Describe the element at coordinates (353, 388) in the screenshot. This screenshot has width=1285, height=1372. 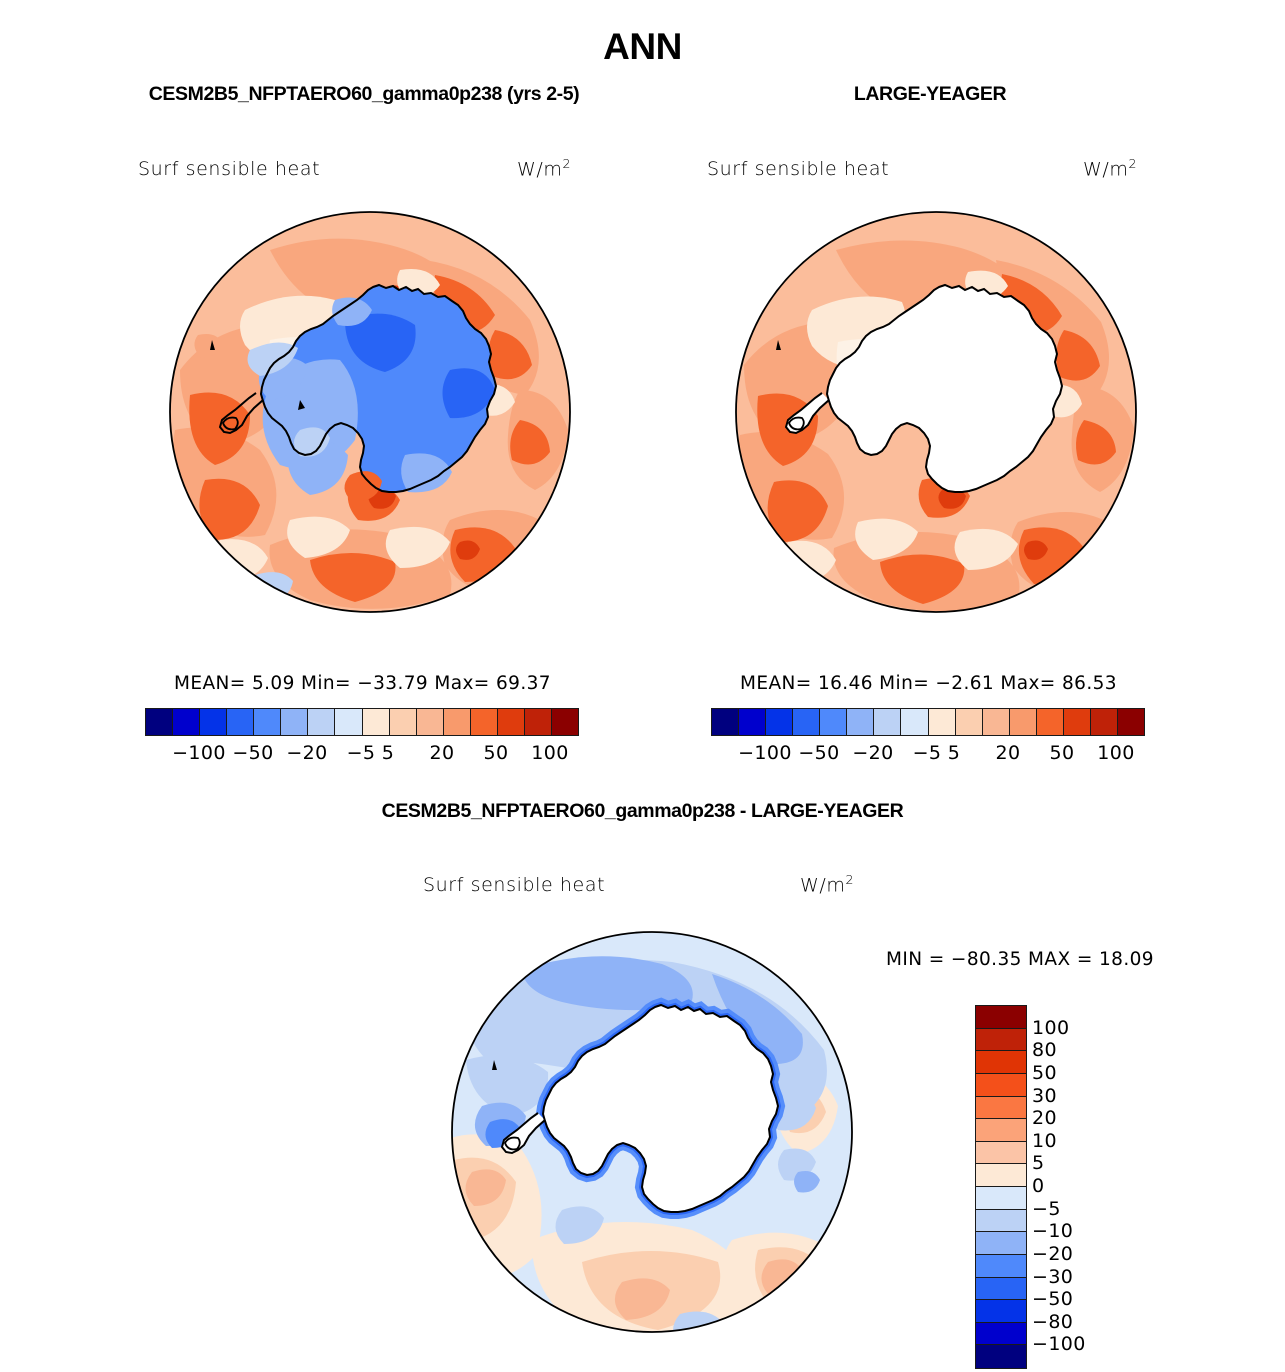
I see `coastline-top-left` at that location.